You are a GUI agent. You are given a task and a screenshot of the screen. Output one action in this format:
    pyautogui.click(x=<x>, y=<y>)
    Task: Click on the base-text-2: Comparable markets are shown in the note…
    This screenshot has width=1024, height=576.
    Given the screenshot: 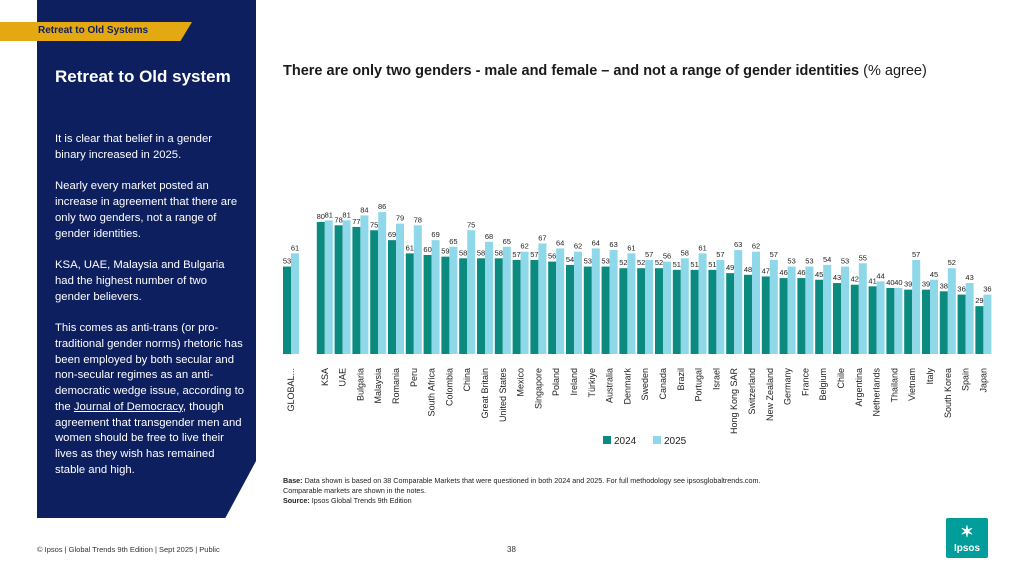 What is the action you would take?
    pyautogui.click(x=355, y=490)
    